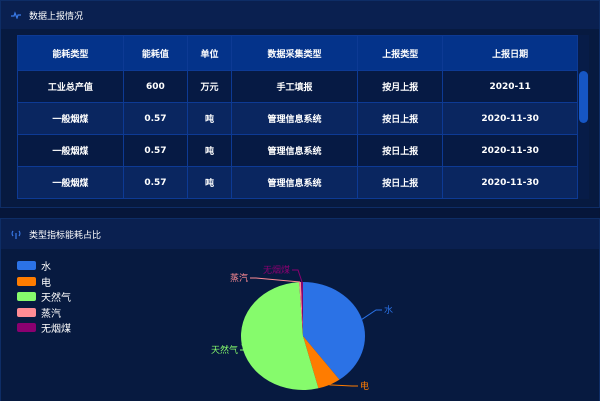  What do you see at coordinates (239, 278) in the screenshot?
I see `slice-label: 蒸汽` at bounding box center [239, 278].